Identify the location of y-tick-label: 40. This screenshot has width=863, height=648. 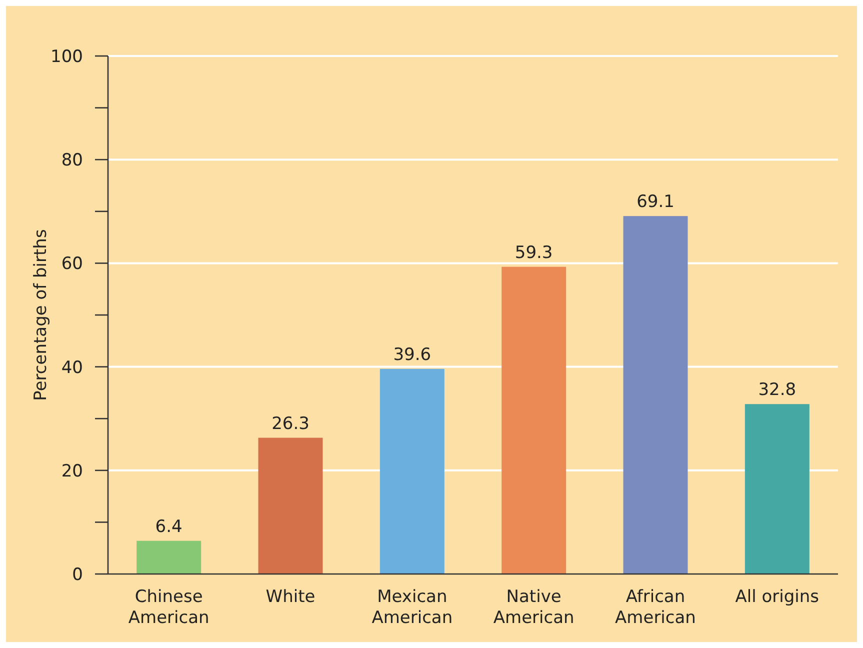
(72, 368).